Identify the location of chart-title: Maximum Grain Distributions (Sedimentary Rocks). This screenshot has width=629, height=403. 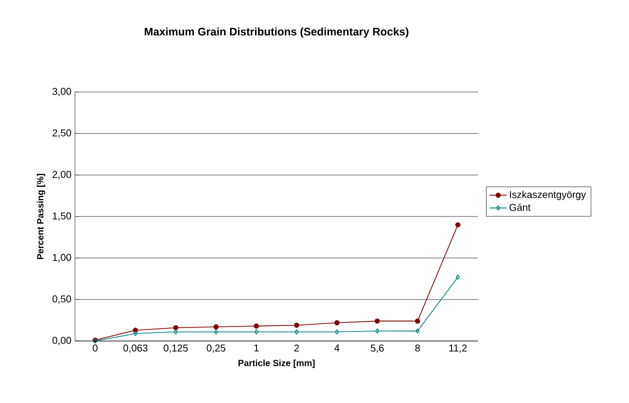
(276, 32).